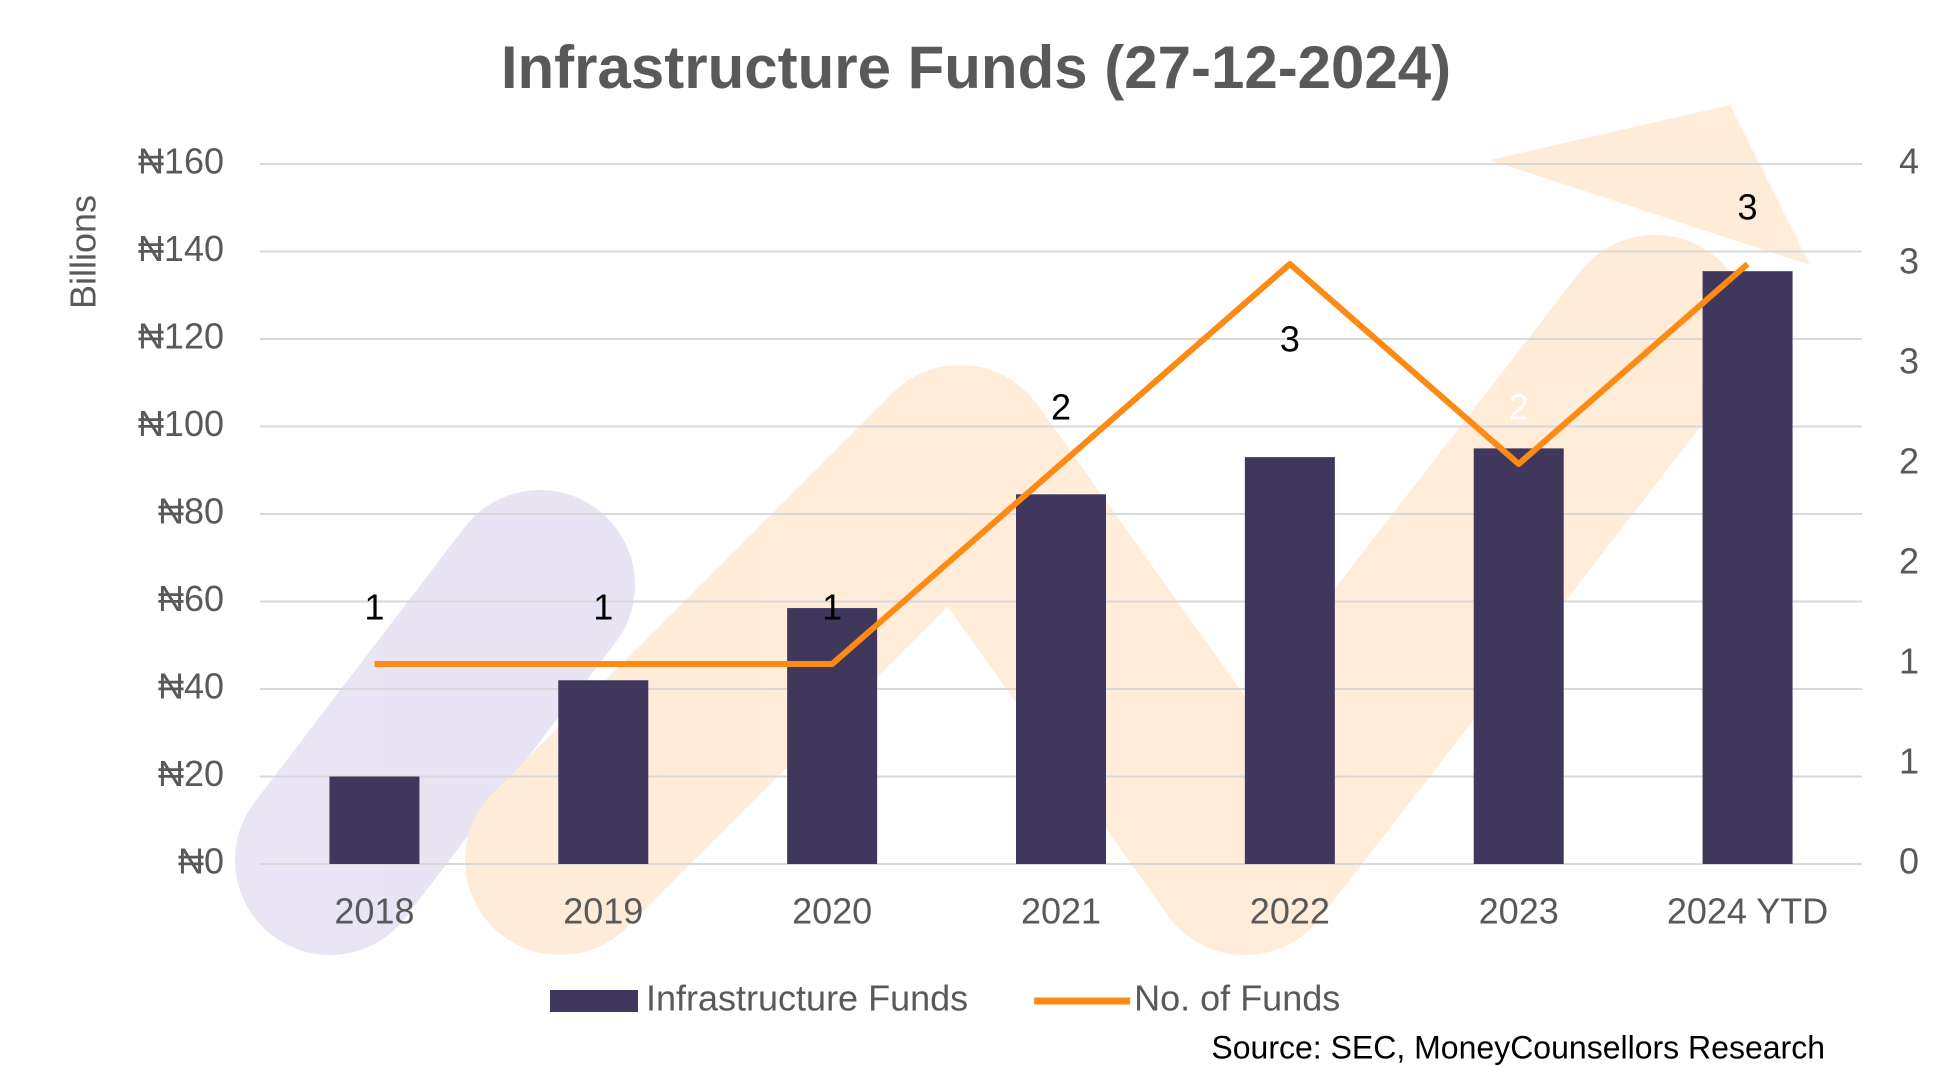 This screenshot has width=1952, height=1067. Describe the element at coordinates (191, 773) in the screenshot. I see `y-tick-label: ₦20` at that location.